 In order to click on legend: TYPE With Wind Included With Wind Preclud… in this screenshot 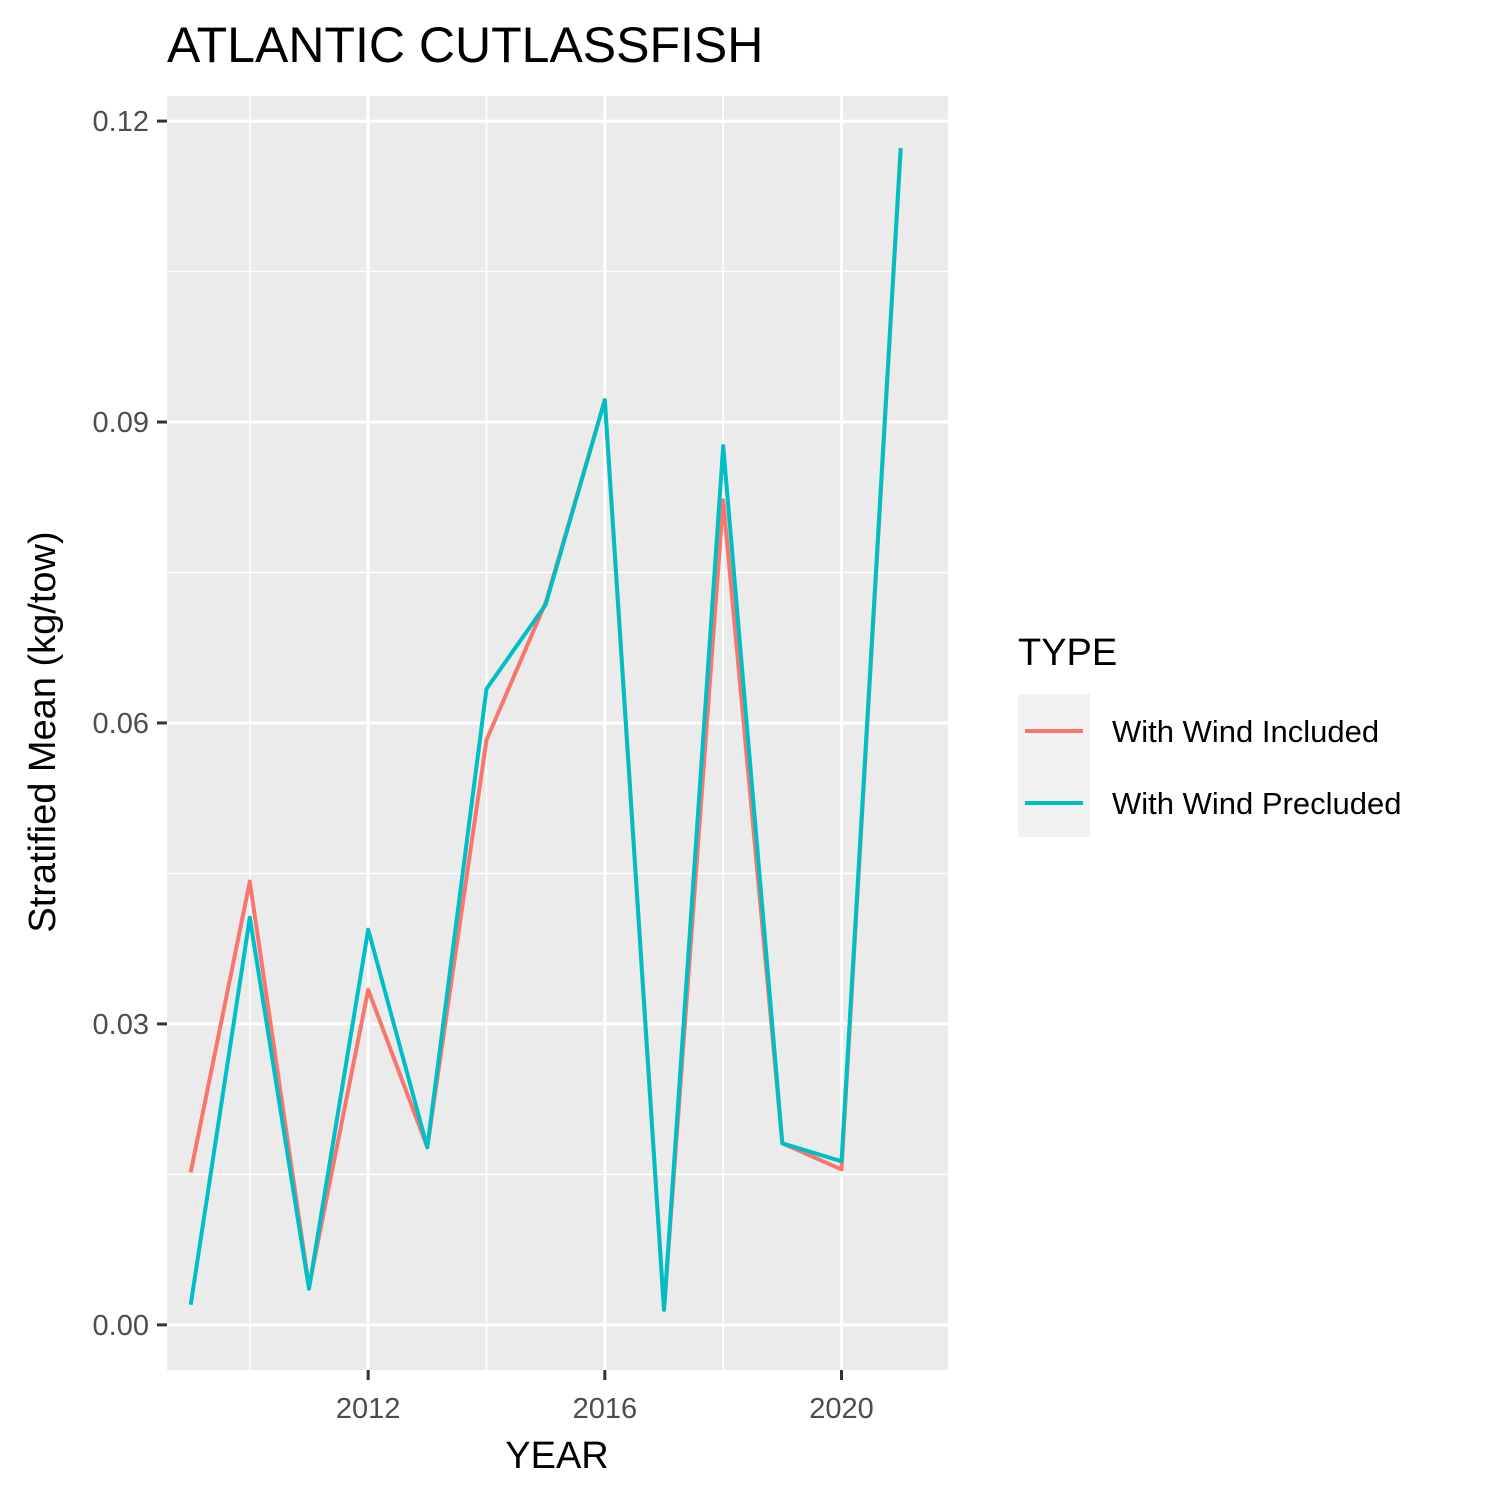, I will do `click(1209, 734)`.